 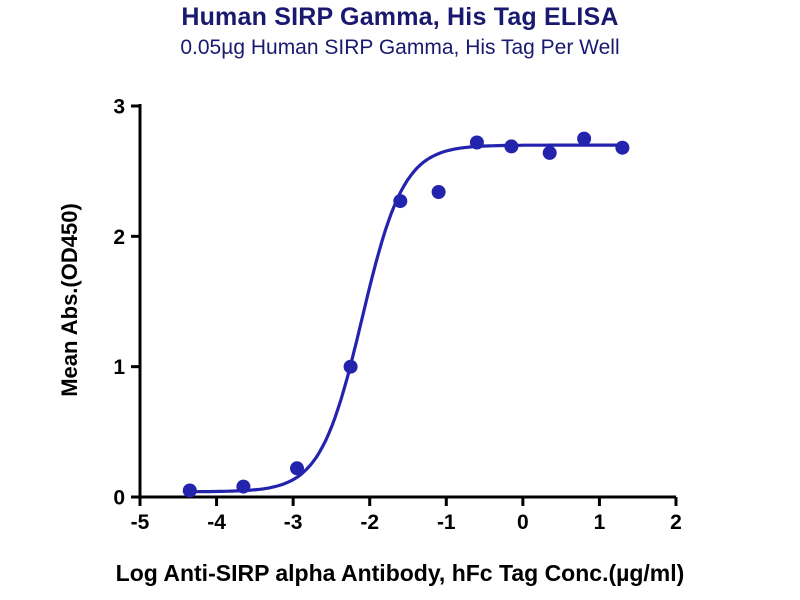 I want to click on y-tick-label: 3, so click(x=119, y=107).